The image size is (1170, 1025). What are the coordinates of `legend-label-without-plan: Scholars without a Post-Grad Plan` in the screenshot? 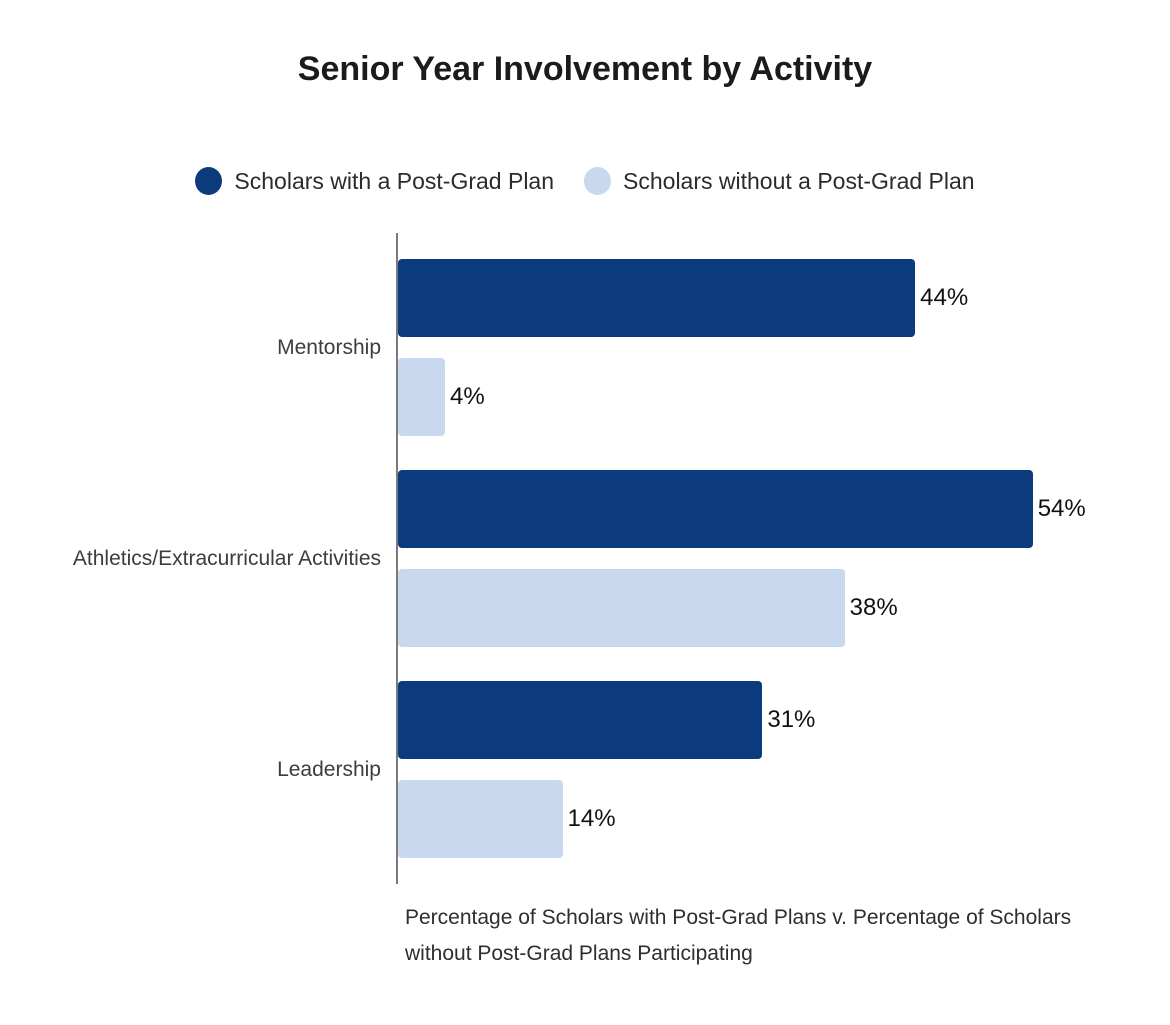 It's located at (799, 180).